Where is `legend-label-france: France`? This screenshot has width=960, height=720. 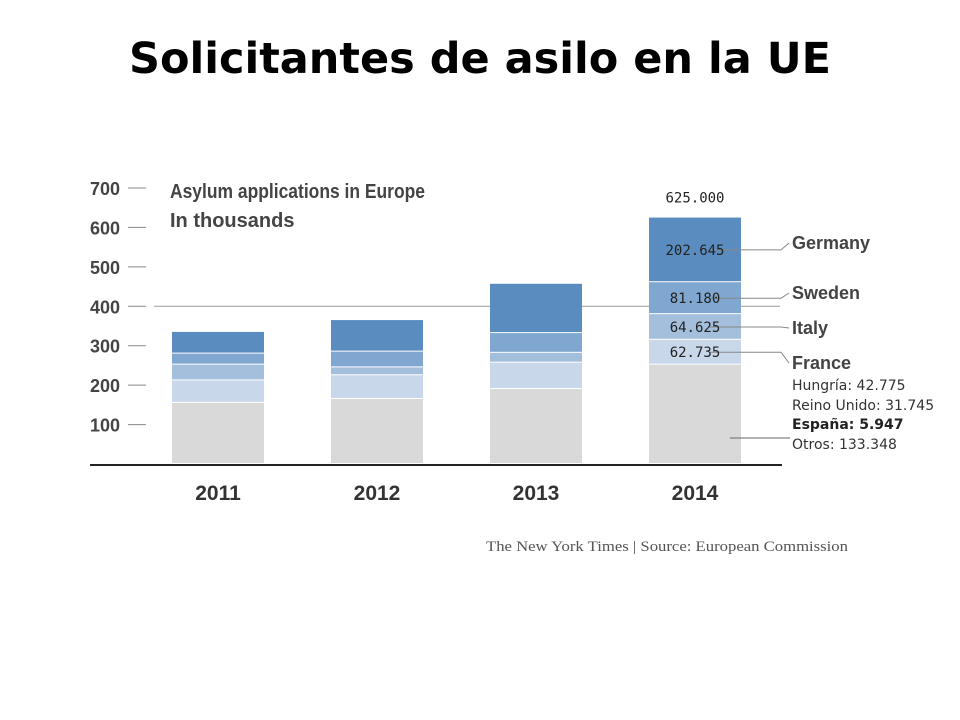 legend-label-france: France is located at coordinates (821, 363).